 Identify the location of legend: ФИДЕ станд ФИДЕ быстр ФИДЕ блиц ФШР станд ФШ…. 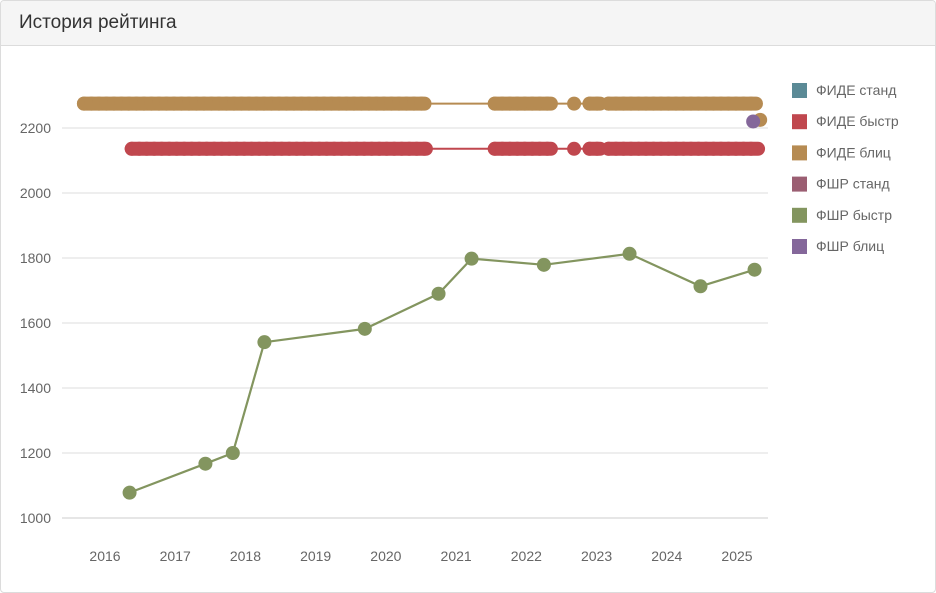
(845, 168).